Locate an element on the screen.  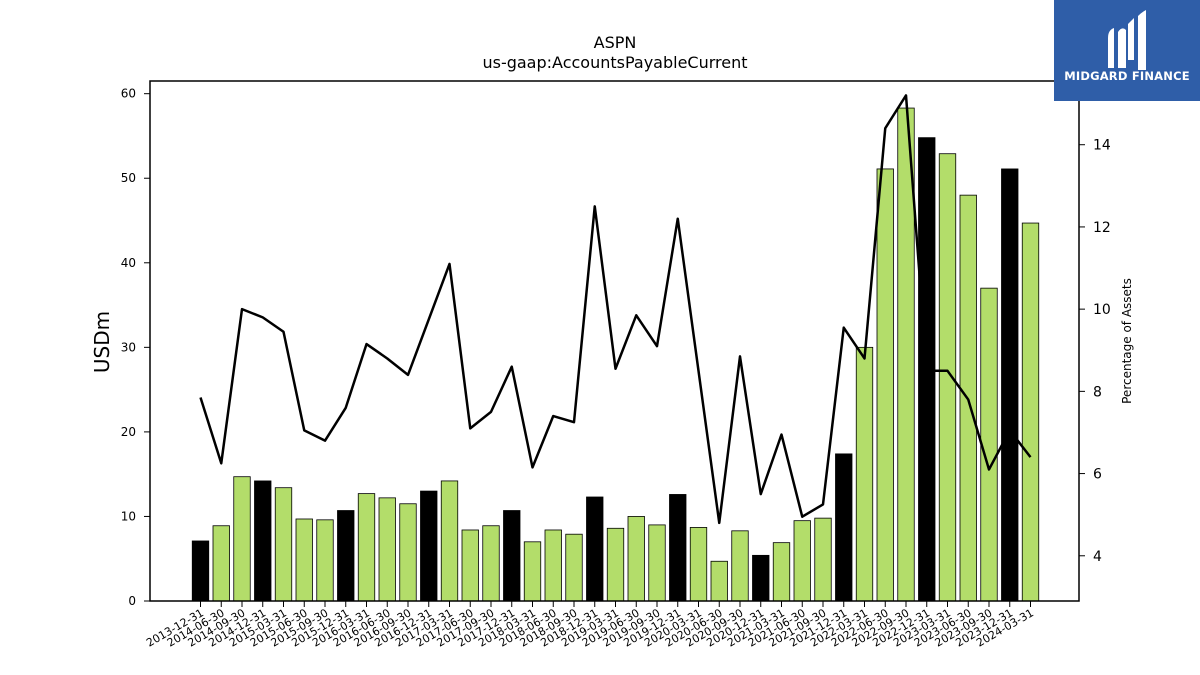
left-tick-label: 60 is located at coordinates (128, 94).